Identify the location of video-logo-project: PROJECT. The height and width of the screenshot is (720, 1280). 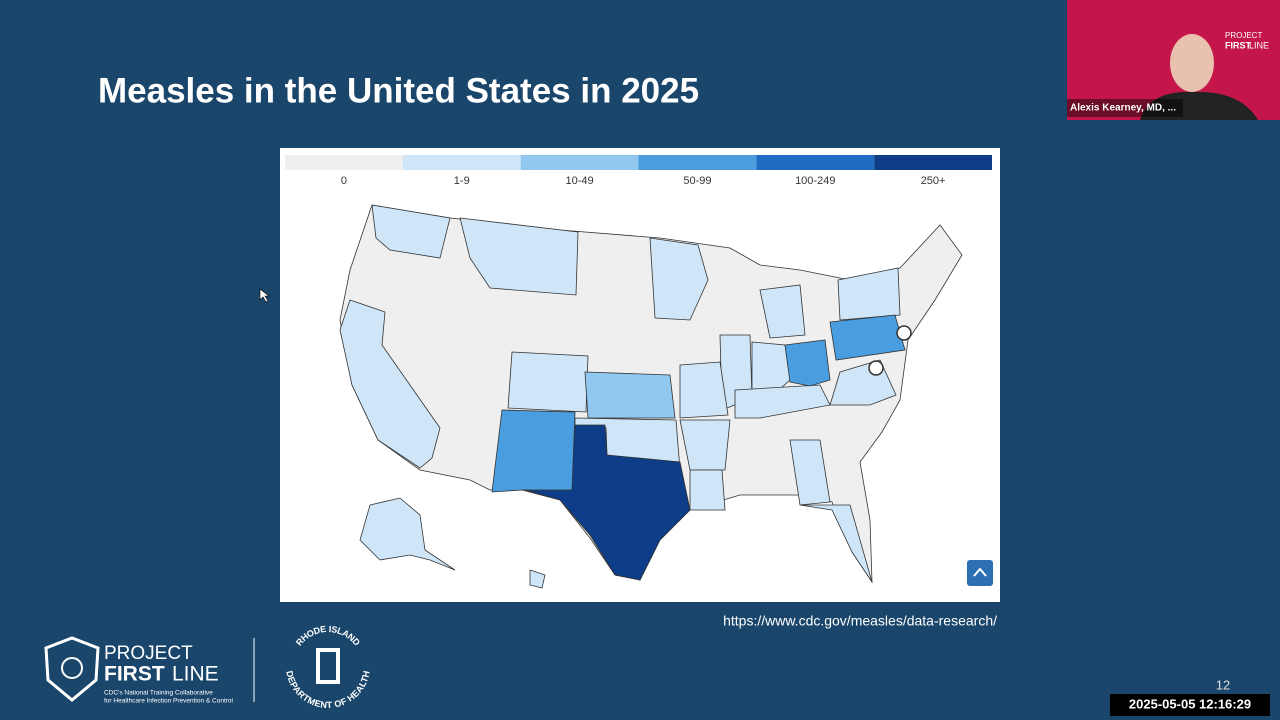
(1243, 35).